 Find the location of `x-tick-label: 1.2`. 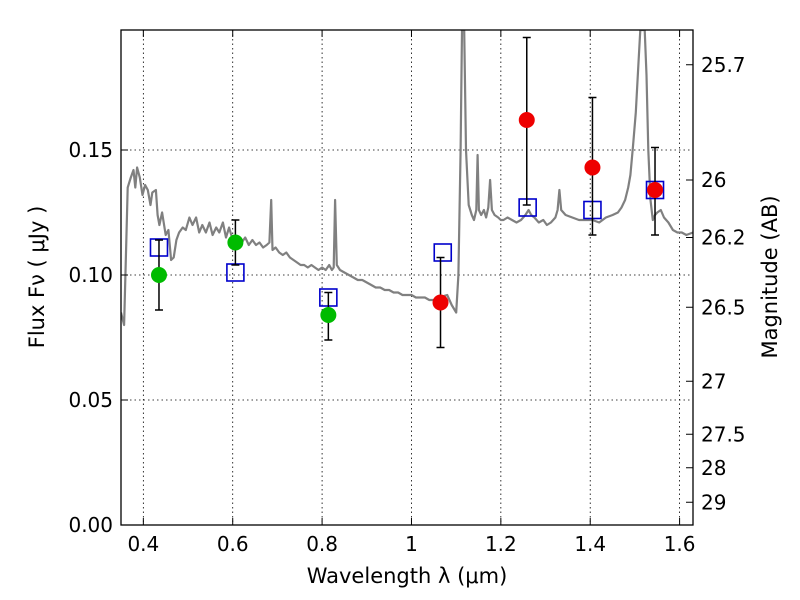

x-tick-label: 1.2 is located at coordinates (501, 544).